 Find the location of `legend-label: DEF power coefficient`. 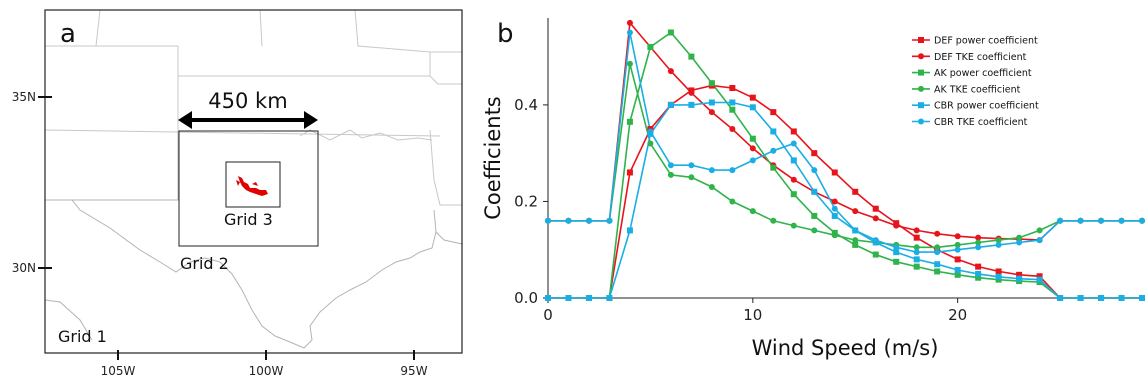

legend-label: DEF power coefficient is located at coordinates (986, 41).